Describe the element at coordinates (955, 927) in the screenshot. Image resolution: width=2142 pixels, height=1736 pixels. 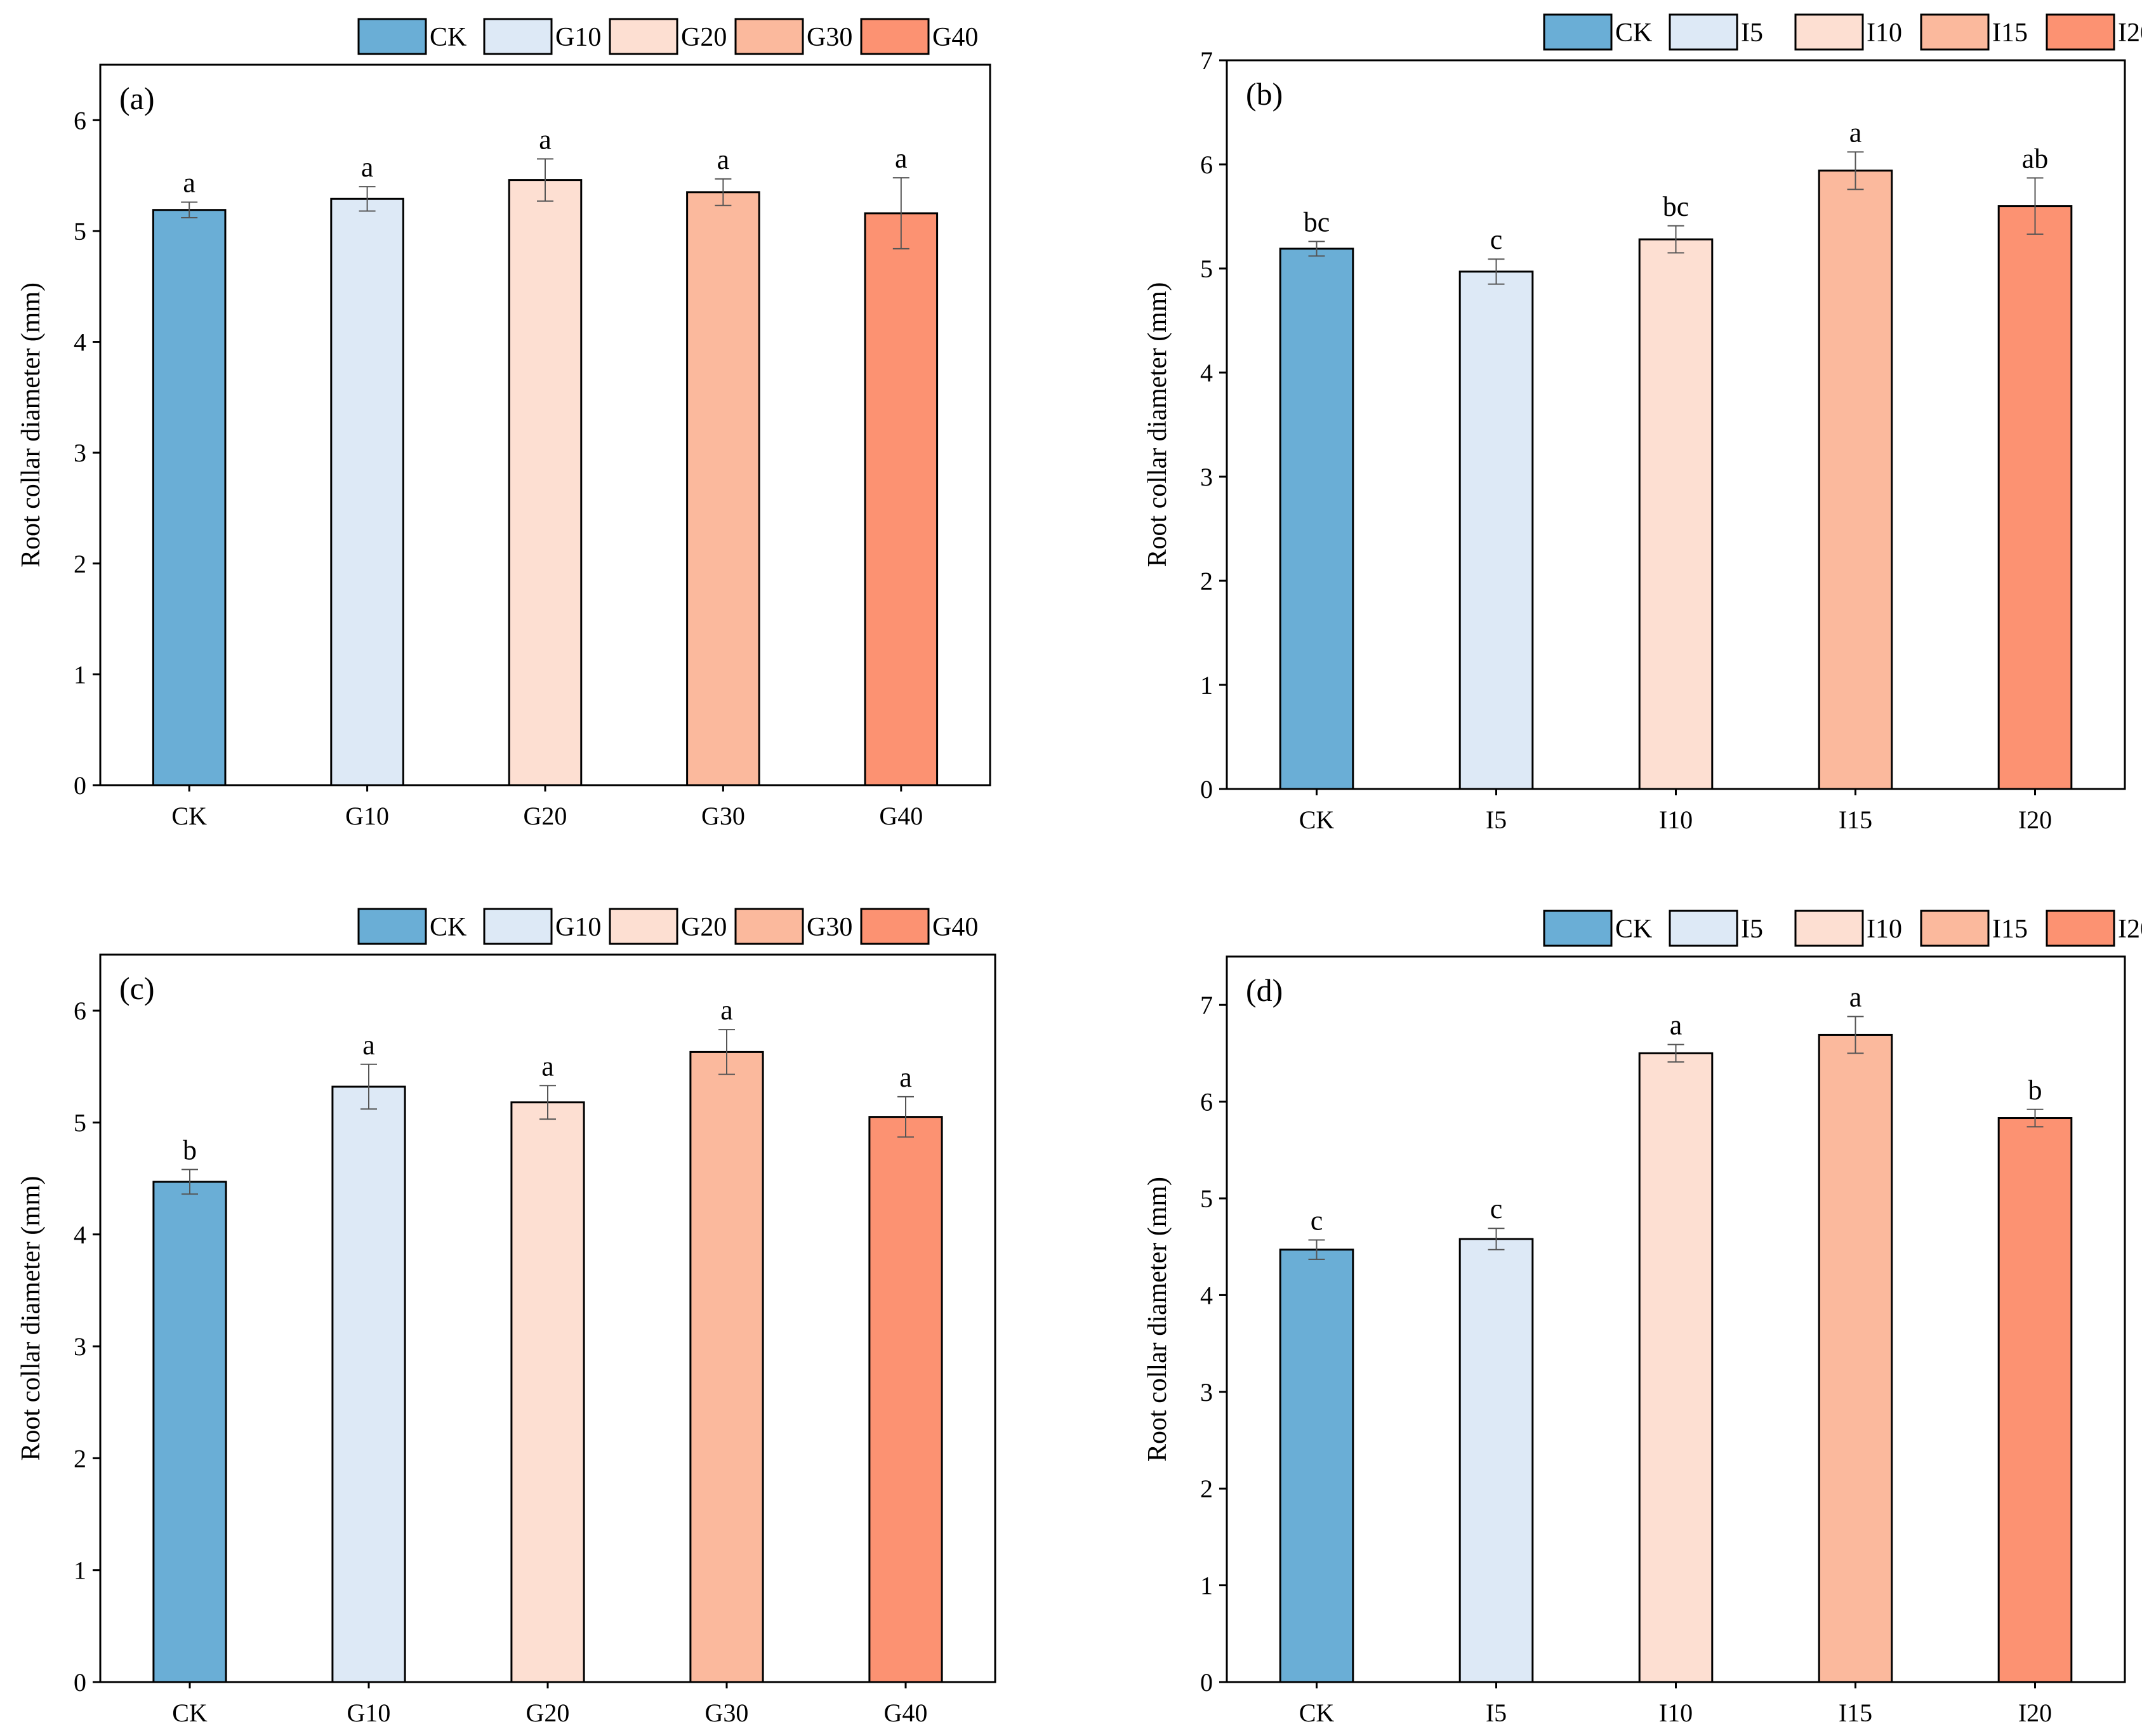
I see `legend-entry-label: G40` at that location.